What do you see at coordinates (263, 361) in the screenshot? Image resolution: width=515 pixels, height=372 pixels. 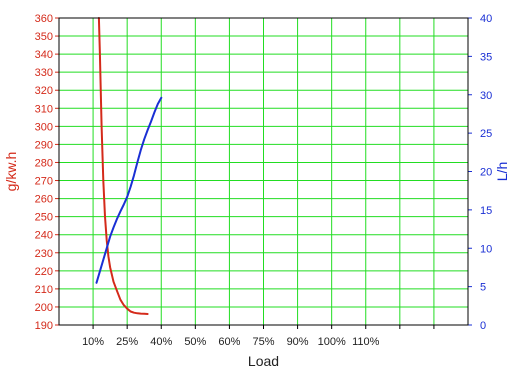 I see `x-axis-title: Load` at bounding box center [263, 361].